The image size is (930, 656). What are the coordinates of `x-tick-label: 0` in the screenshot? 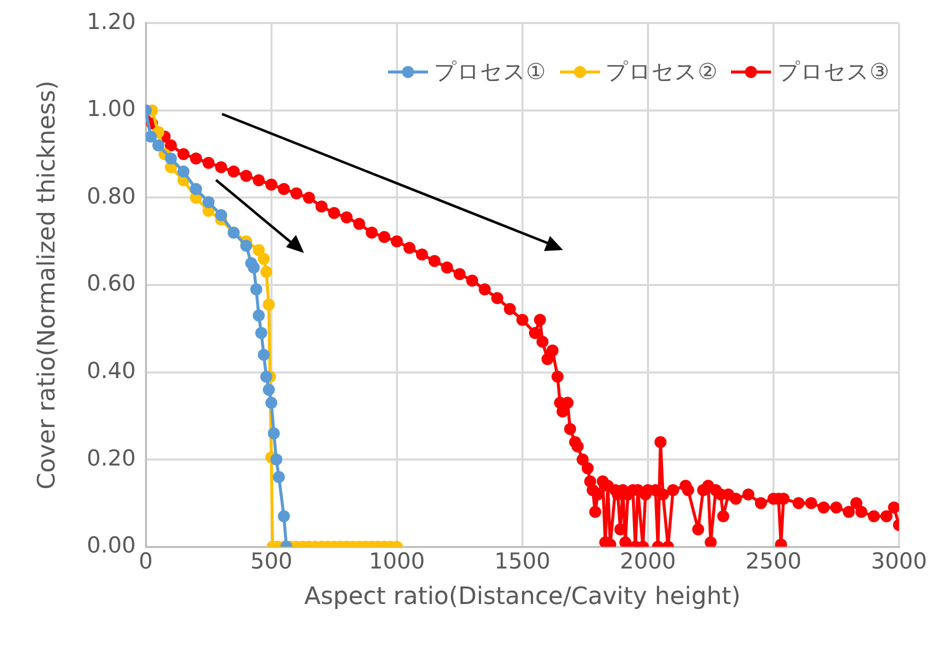 It's located at (145, 562).